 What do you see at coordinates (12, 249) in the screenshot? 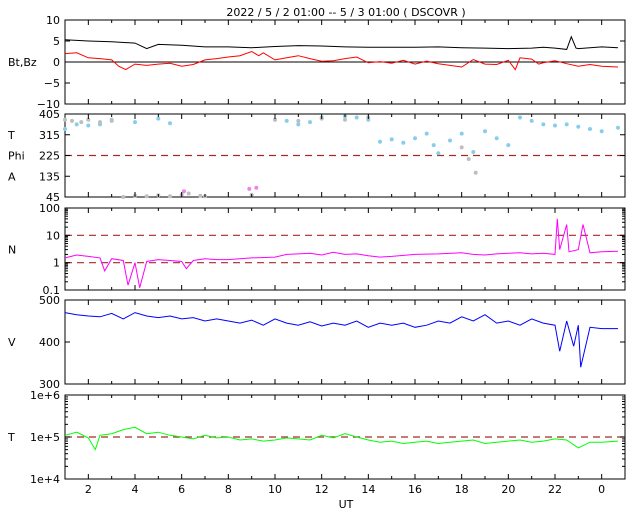
I see `y-axis-label-density: N` at bounding box center [12, 249].